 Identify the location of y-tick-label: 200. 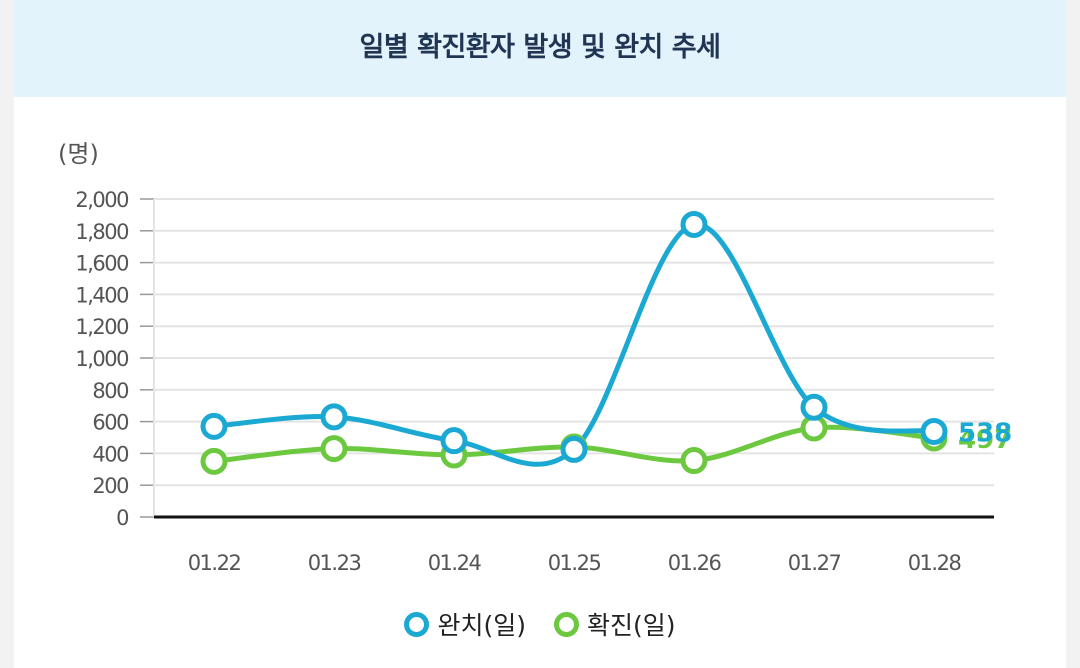
(110, 486).